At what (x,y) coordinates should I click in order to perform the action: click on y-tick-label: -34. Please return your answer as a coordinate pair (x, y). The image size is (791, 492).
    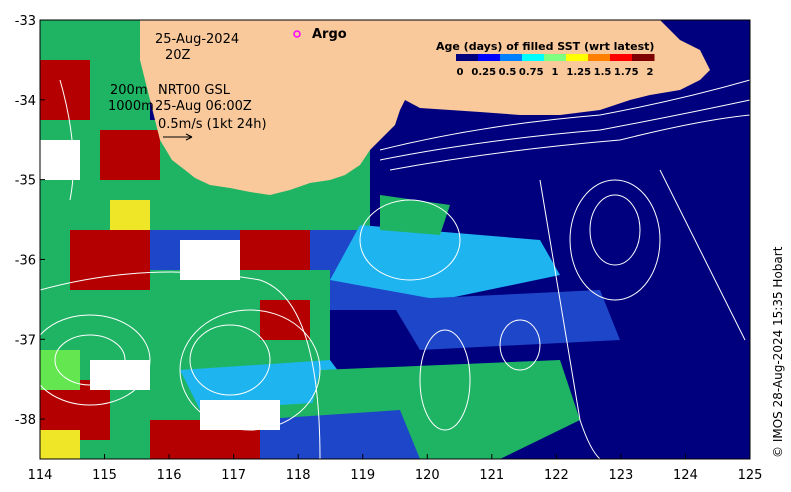
    Looking at the image, I should click on (25, 101).